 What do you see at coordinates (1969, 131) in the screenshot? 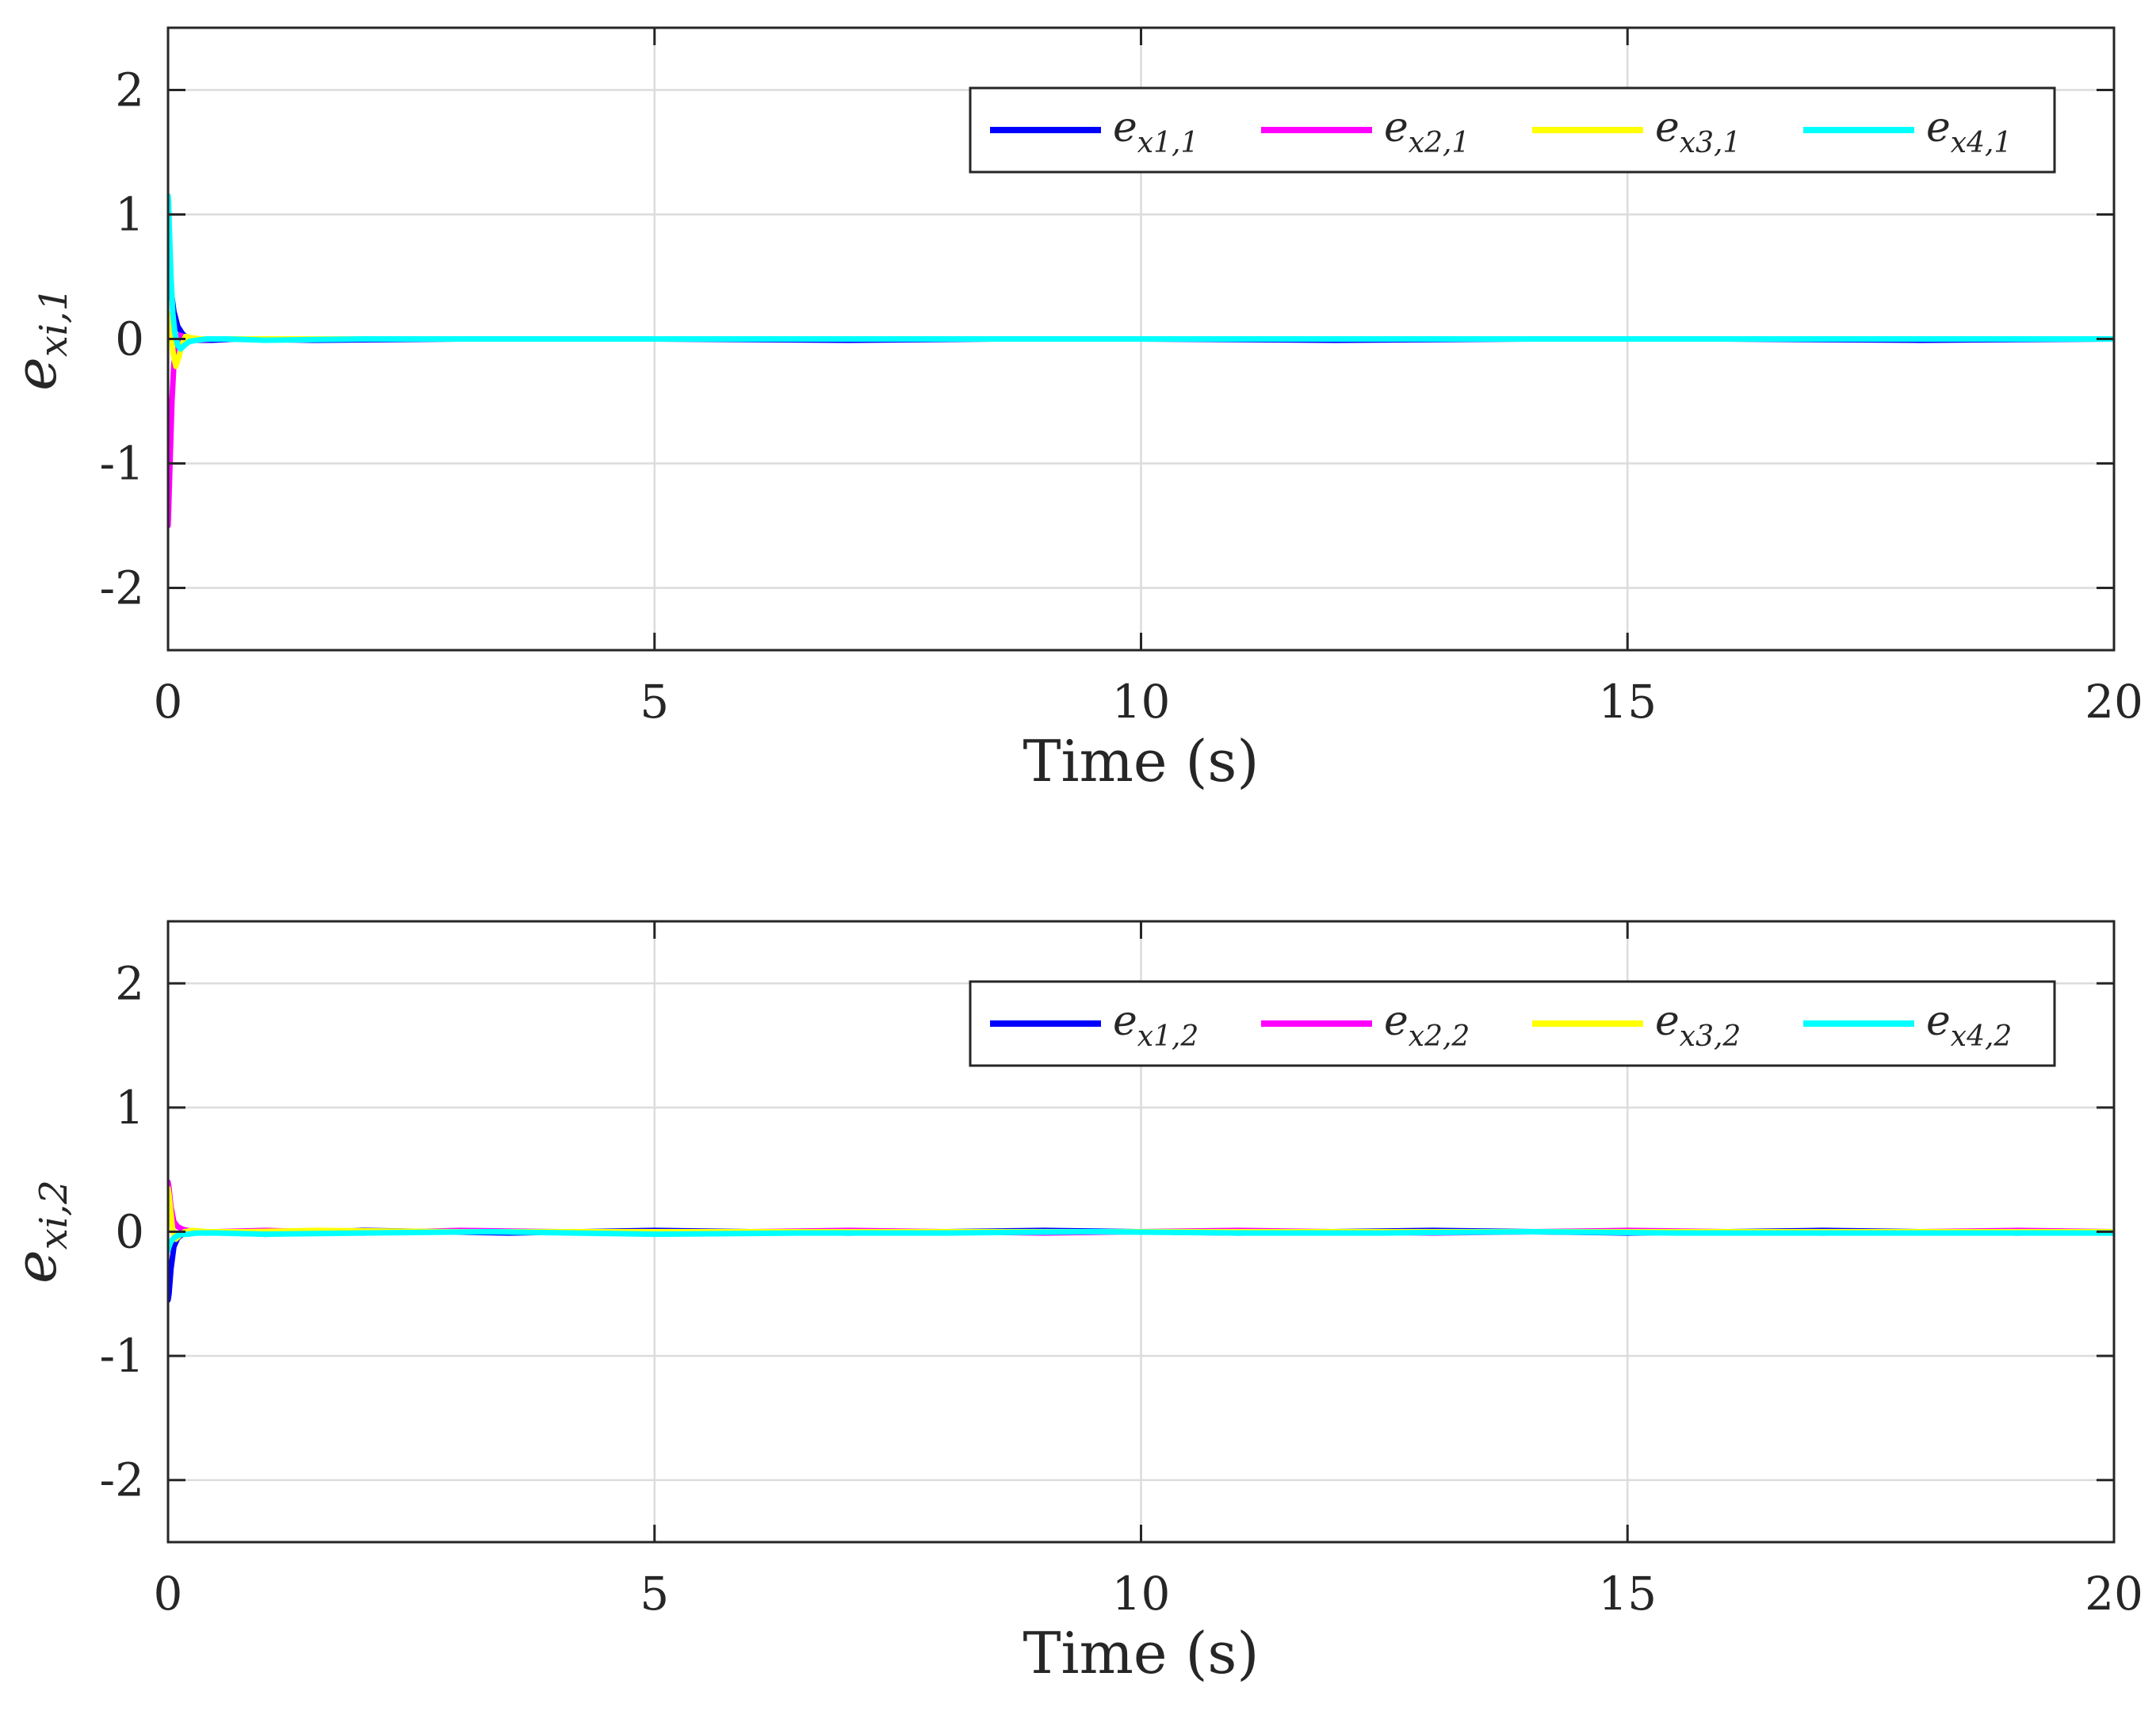
I see `legend-label: ex4,1` at bounding box center [1969, 131].